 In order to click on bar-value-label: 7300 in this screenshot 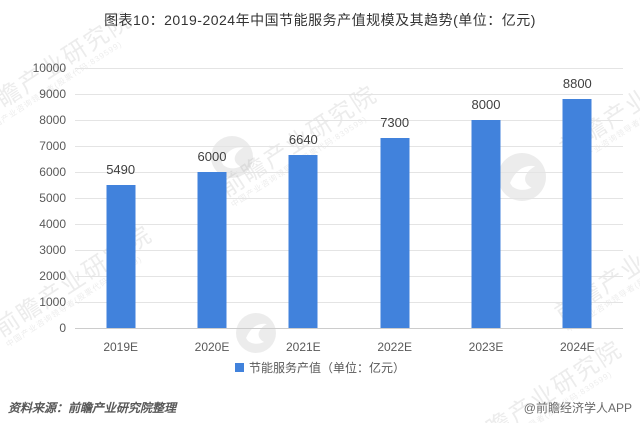, I will do `click(395, 122)`.